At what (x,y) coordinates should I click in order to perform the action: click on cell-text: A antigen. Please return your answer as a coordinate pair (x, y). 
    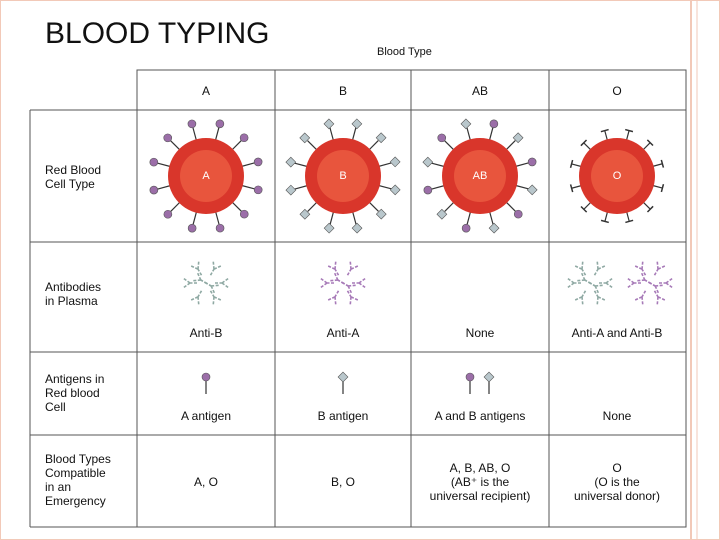
    Looking at the image, I should click on (206, 416).